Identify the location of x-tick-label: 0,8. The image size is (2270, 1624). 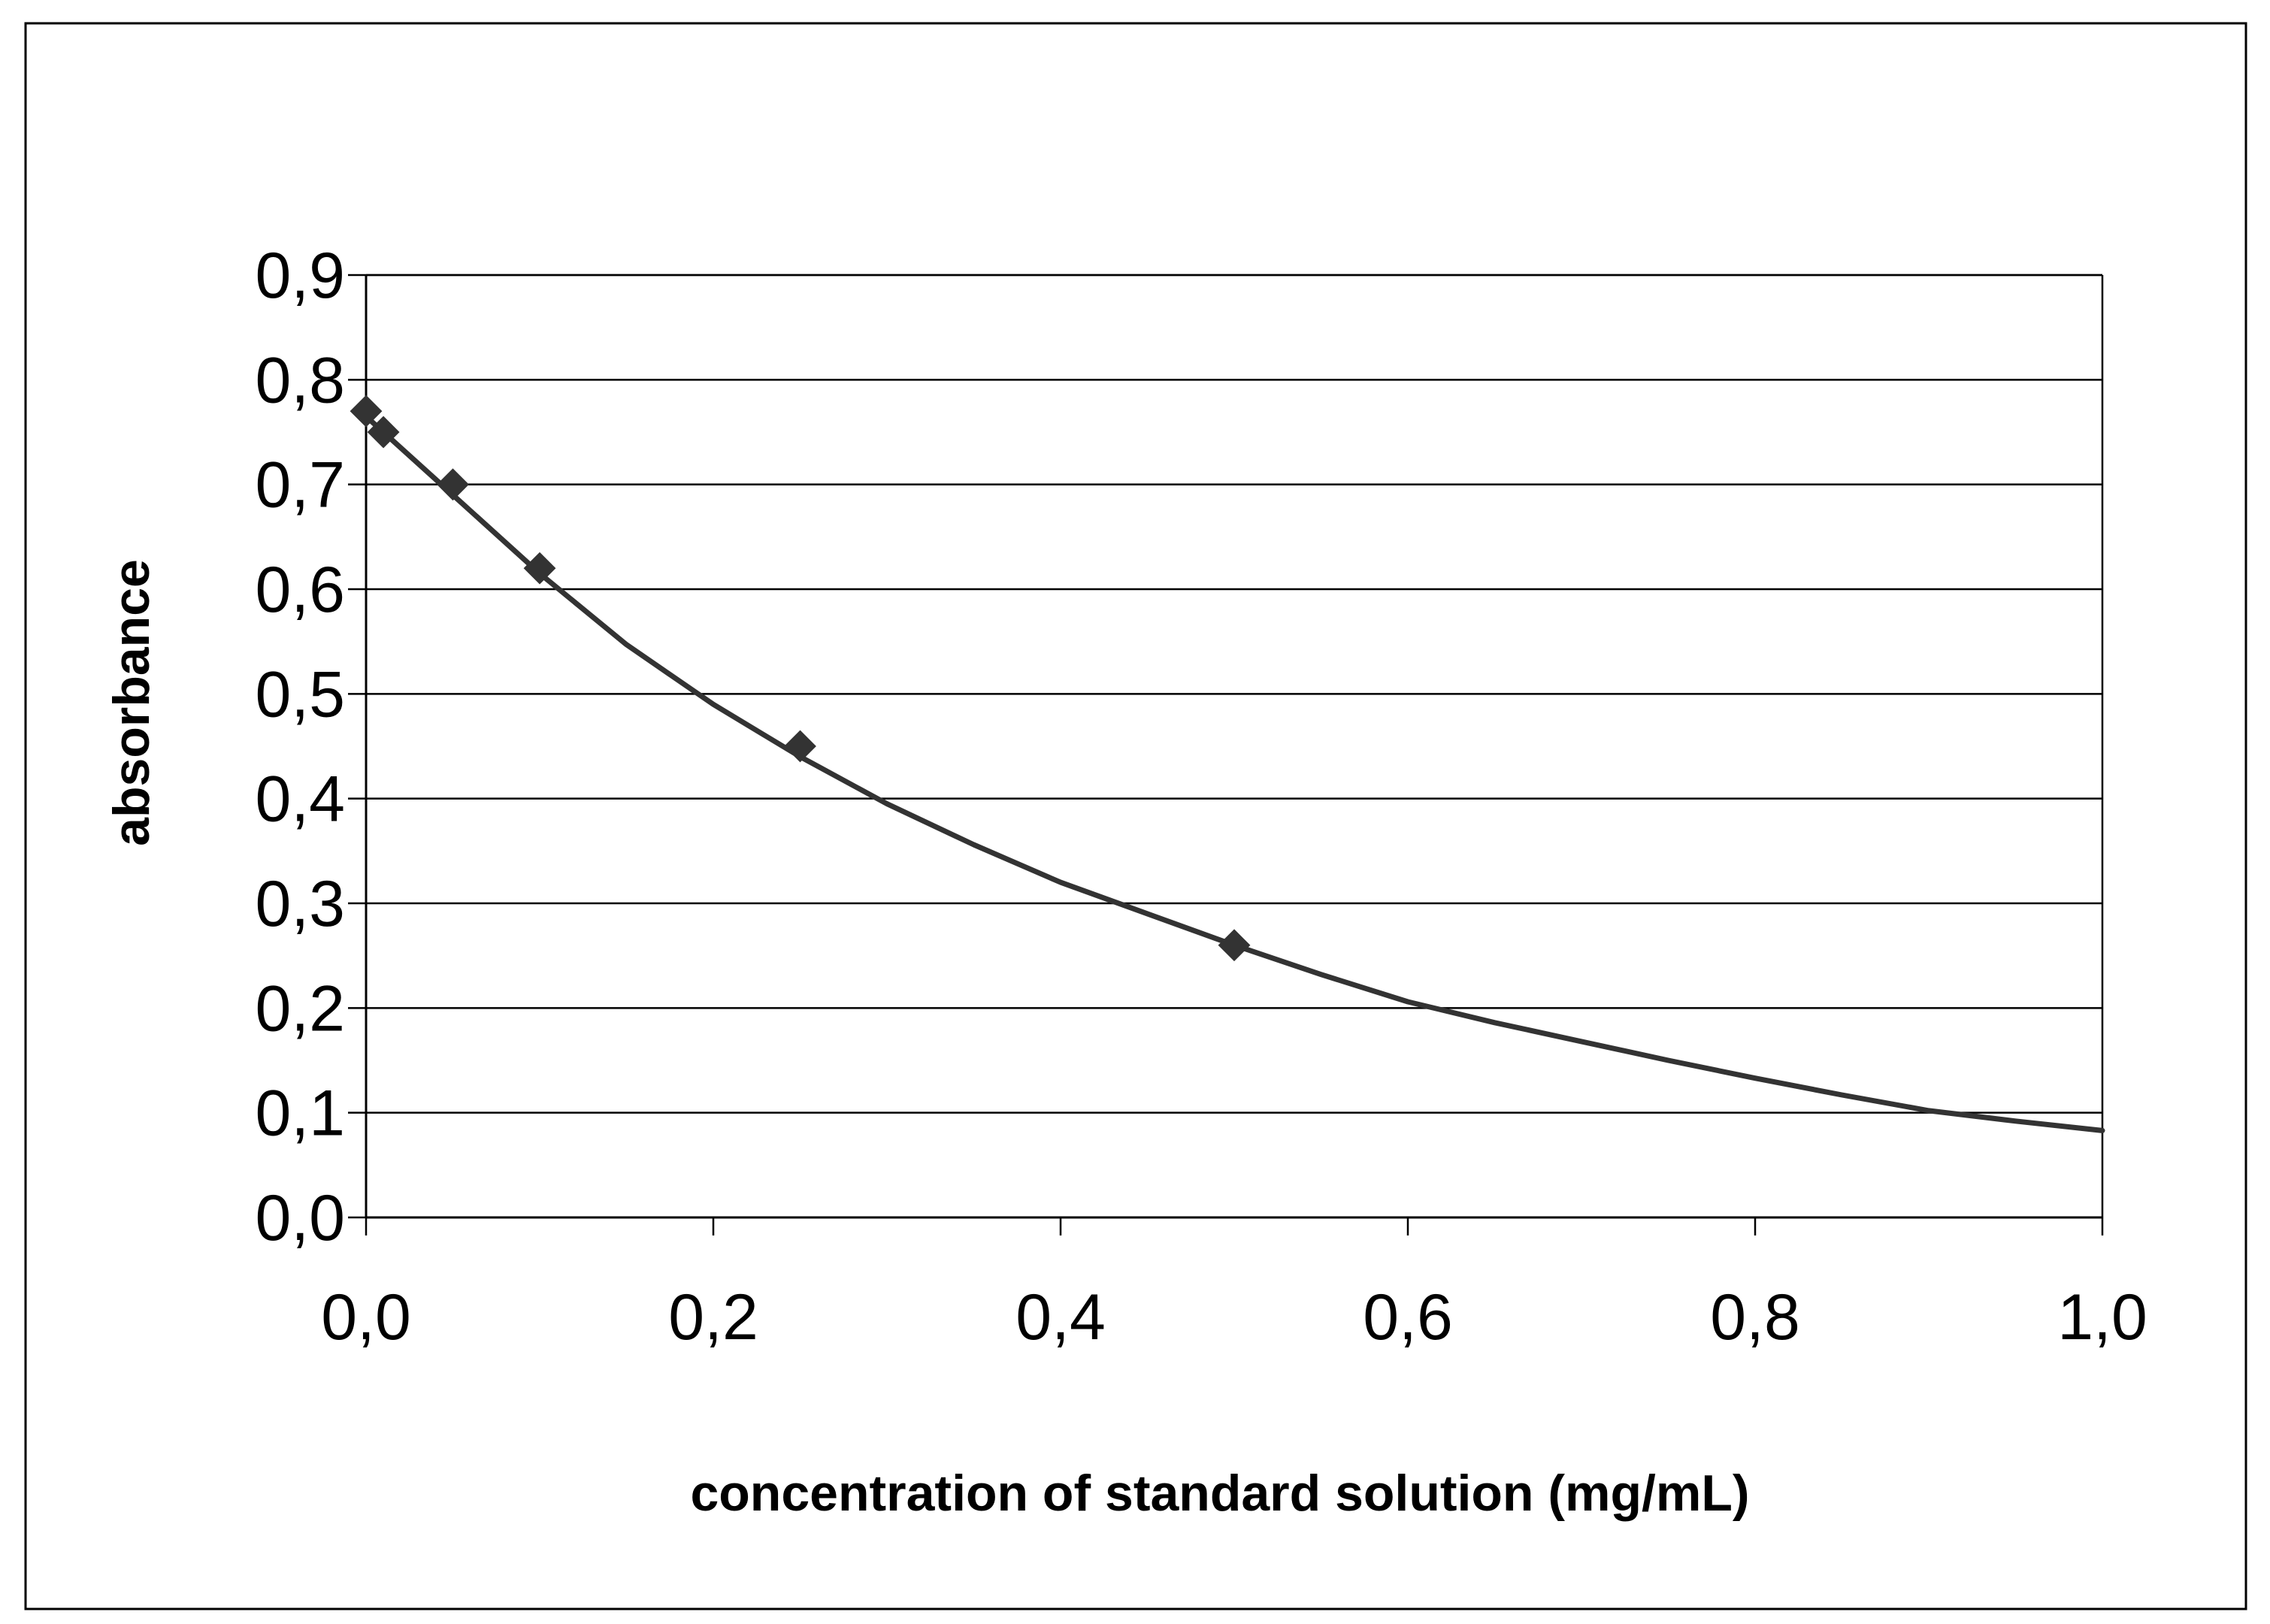
(1755, 1317).